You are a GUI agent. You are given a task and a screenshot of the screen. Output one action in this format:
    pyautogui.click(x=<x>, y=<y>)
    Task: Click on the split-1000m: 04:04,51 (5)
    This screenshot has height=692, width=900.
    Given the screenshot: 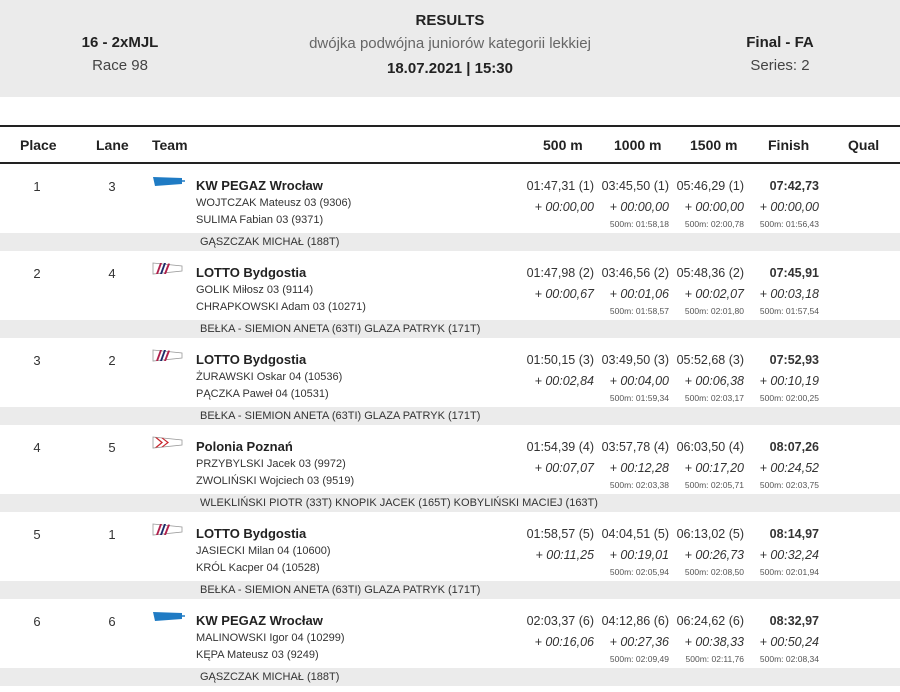 What is the action you would take?
    pyautogui.click(x=635, y=534)
    